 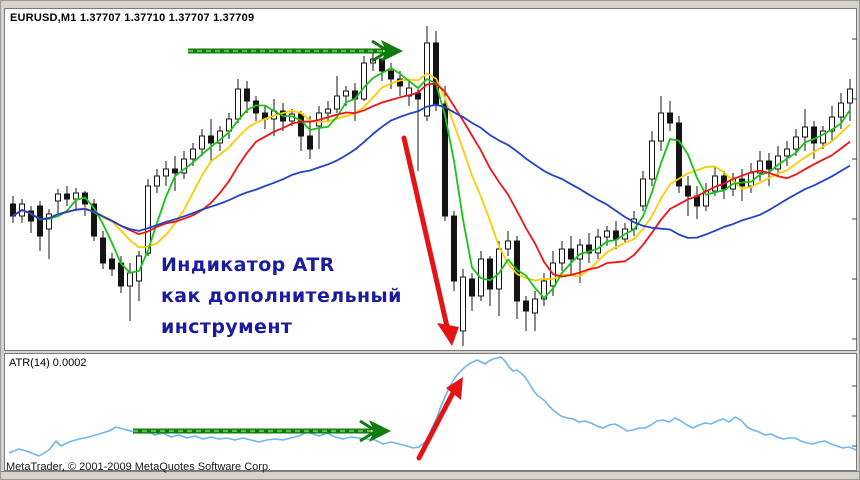 What do you see at coordinates (380, 431) in the screenshot?
I see `flat-arrow-atr-head` at bounding box center [380, 431].